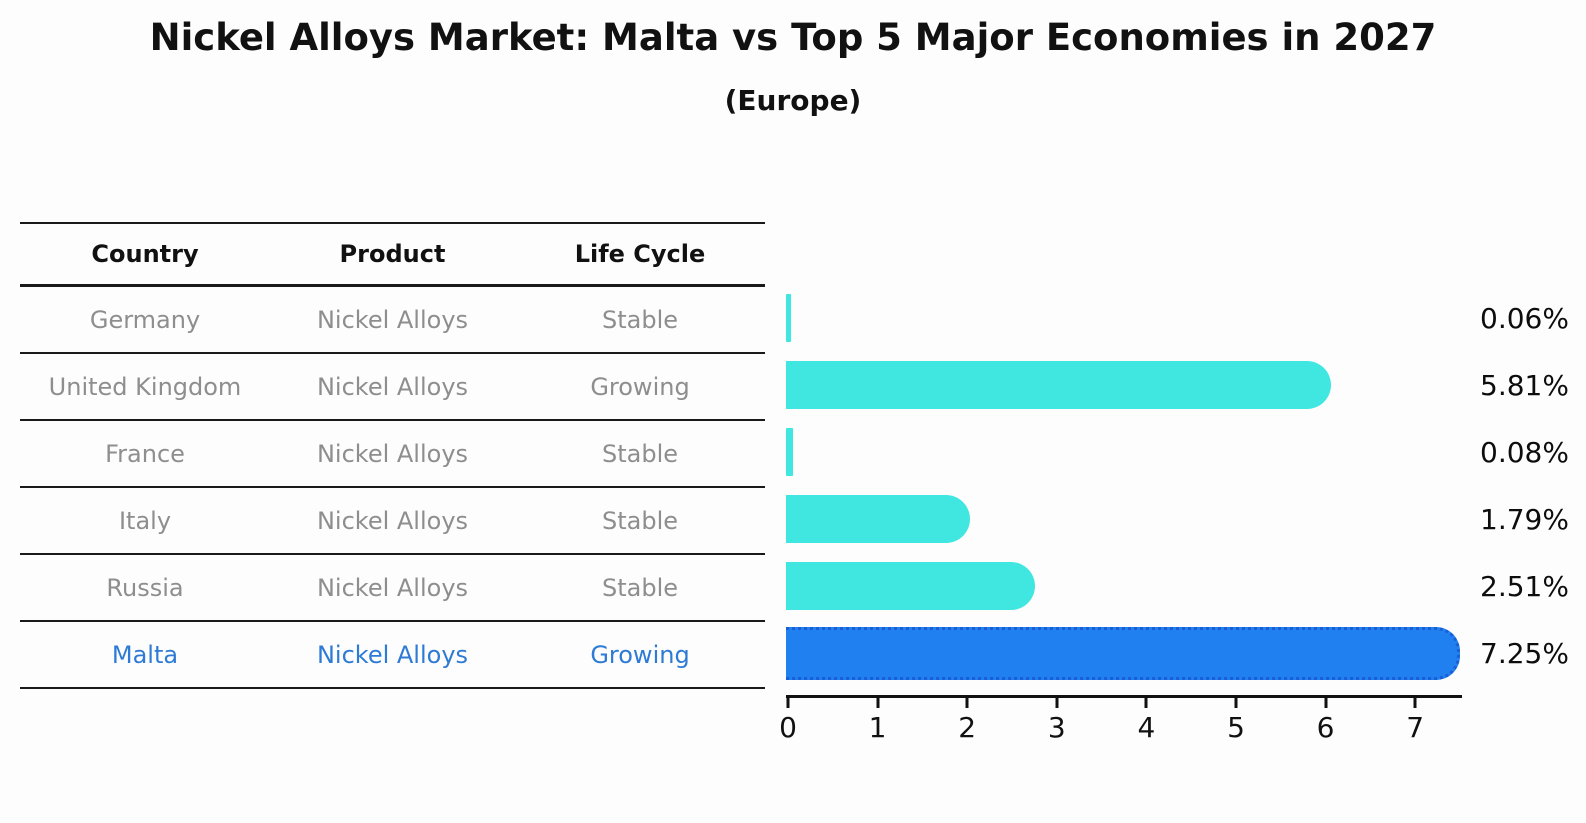 The height and width of the screenshot is (823, 1586). I want to click on chart-subtitle: (Europe), so click(793, 100).